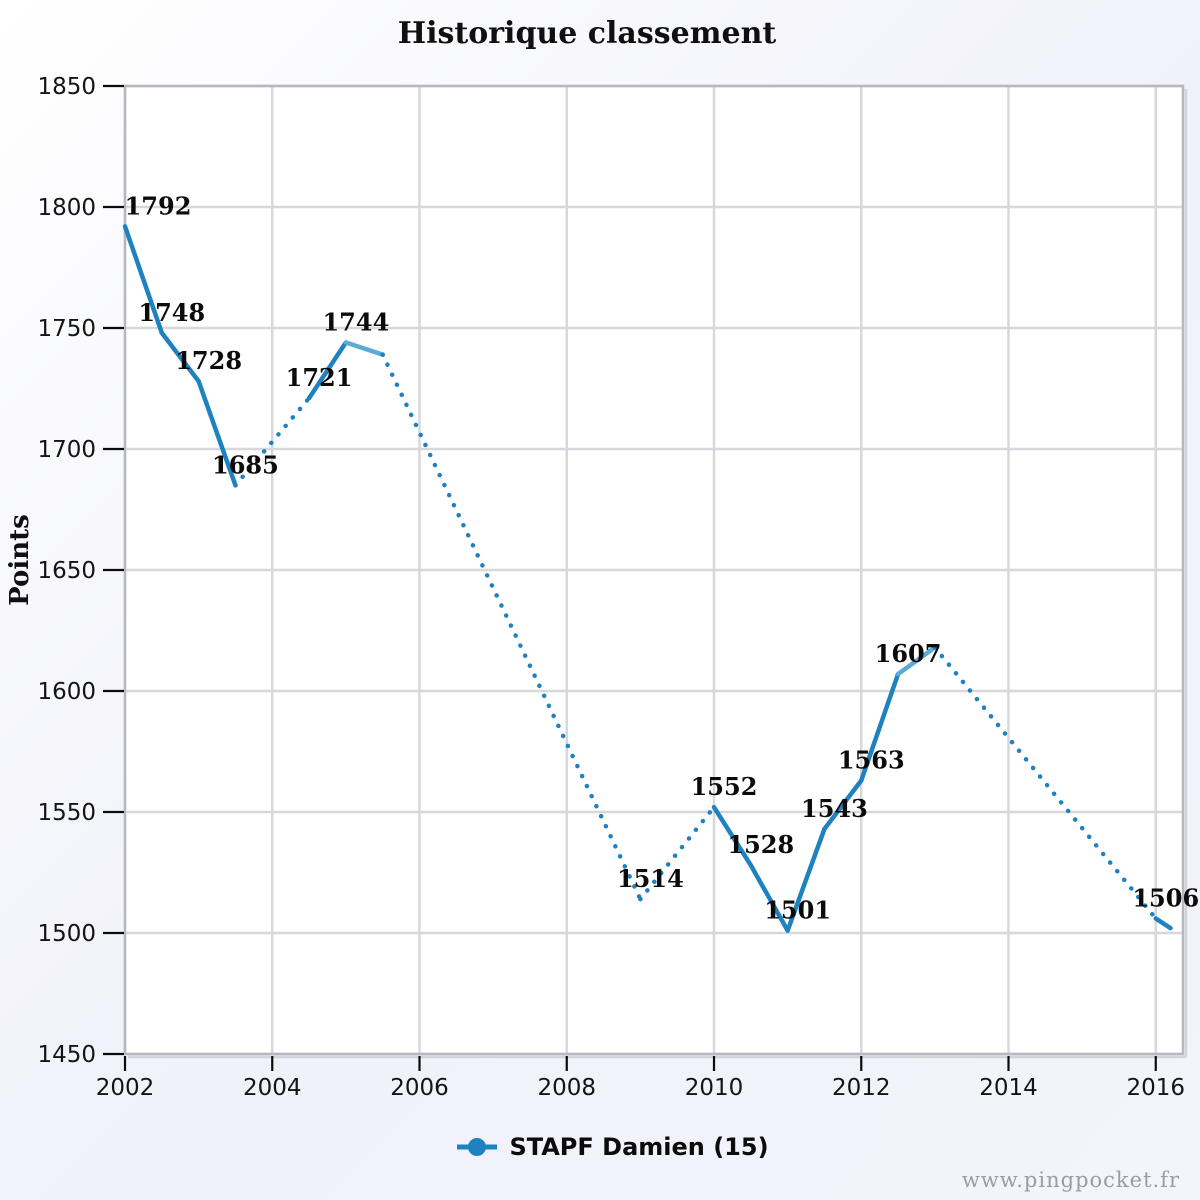  Describe the element at coordinates (66, 934) in the screenshot. I see `y-tick-label: 1500` at that location.